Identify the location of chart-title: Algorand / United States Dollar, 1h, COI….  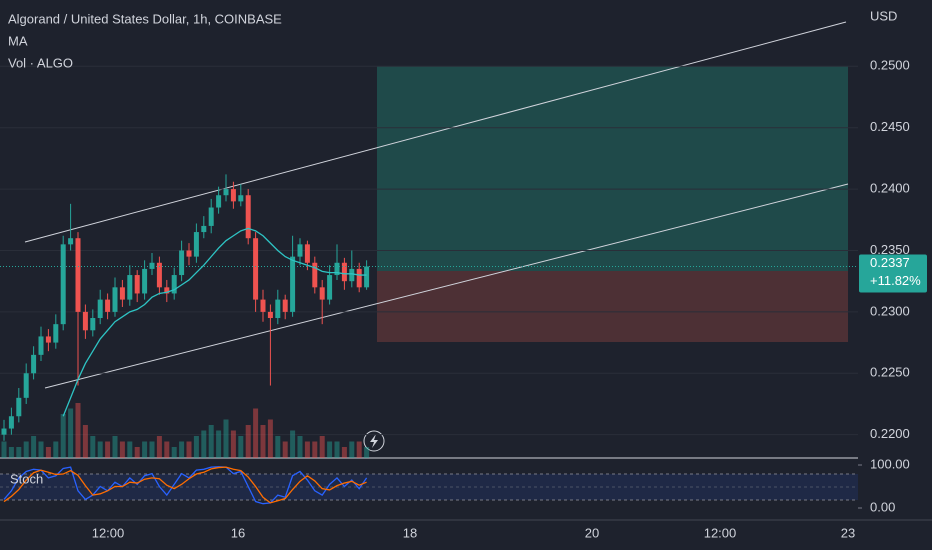
(145, 18).